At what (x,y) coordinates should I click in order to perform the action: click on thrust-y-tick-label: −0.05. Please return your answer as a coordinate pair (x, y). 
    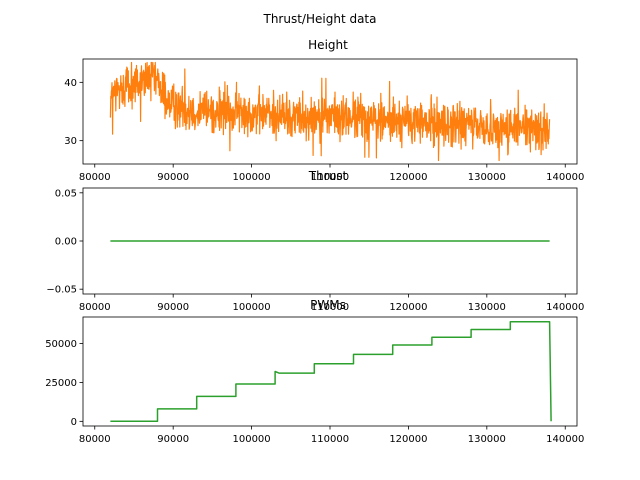
    Looking at the image, I should click on (61, 290).